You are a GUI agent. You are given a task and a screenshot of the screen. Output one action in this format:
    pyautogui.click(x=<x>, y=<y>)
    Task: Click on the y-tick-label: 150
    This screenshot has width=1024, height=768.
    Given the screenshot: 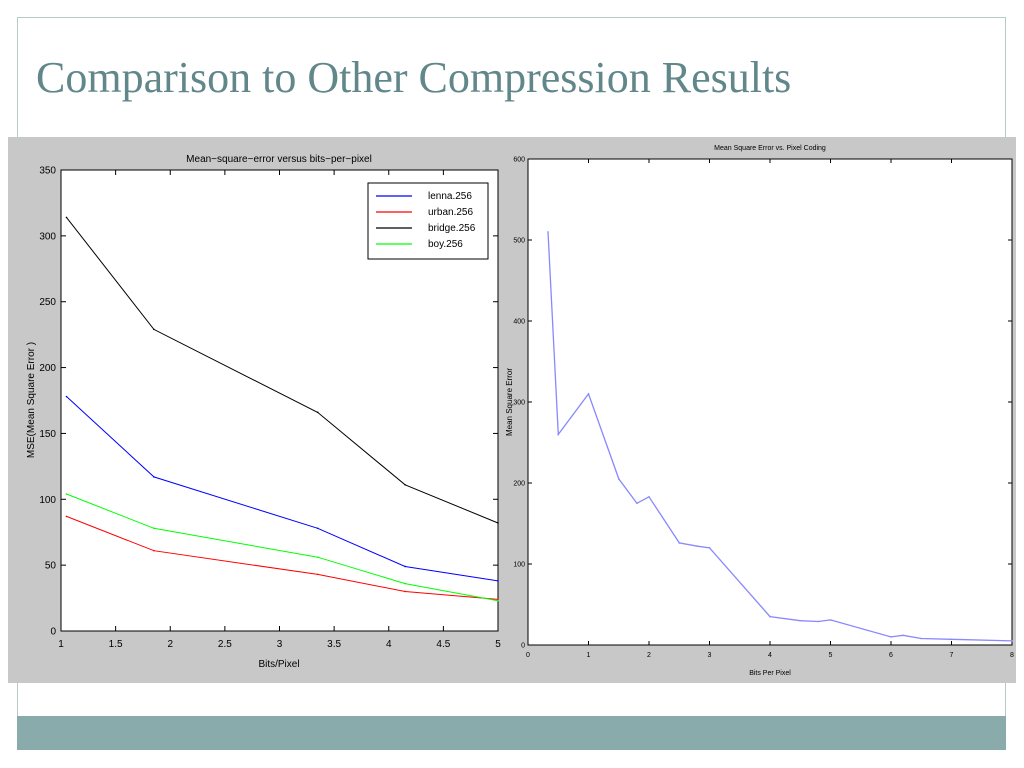 What is the action you would take?
    pyautogui.click(x=47, y=434)
    